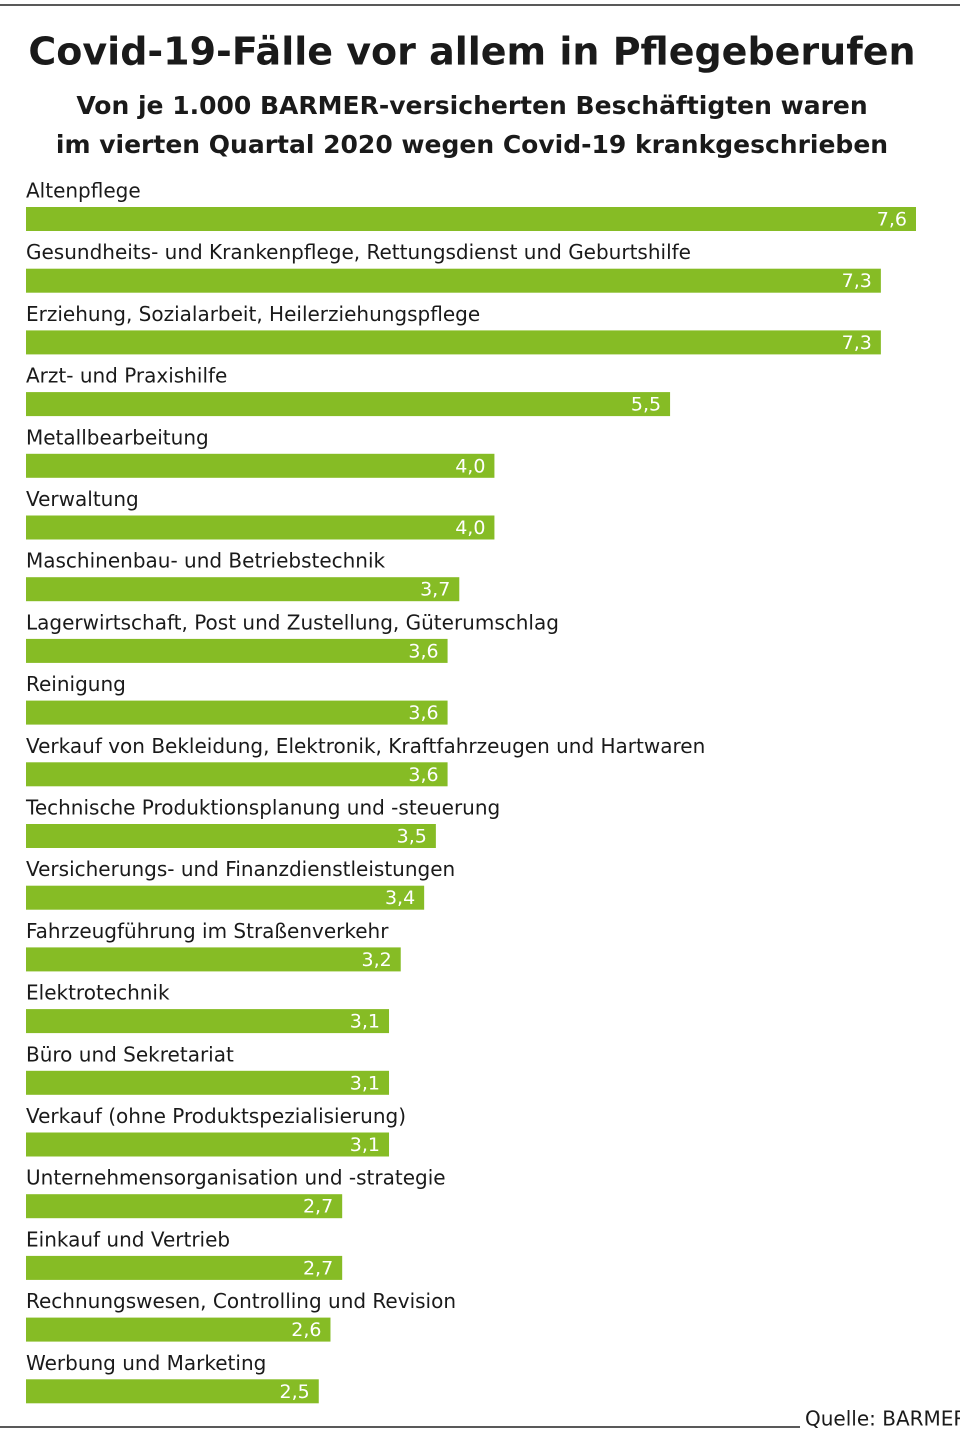 Image resolution: width=960 pixels, height=1440 pixels. Describe the element at coordinates (306, 1330) in the screenshot. I see `value-label: 2,6` at that location.